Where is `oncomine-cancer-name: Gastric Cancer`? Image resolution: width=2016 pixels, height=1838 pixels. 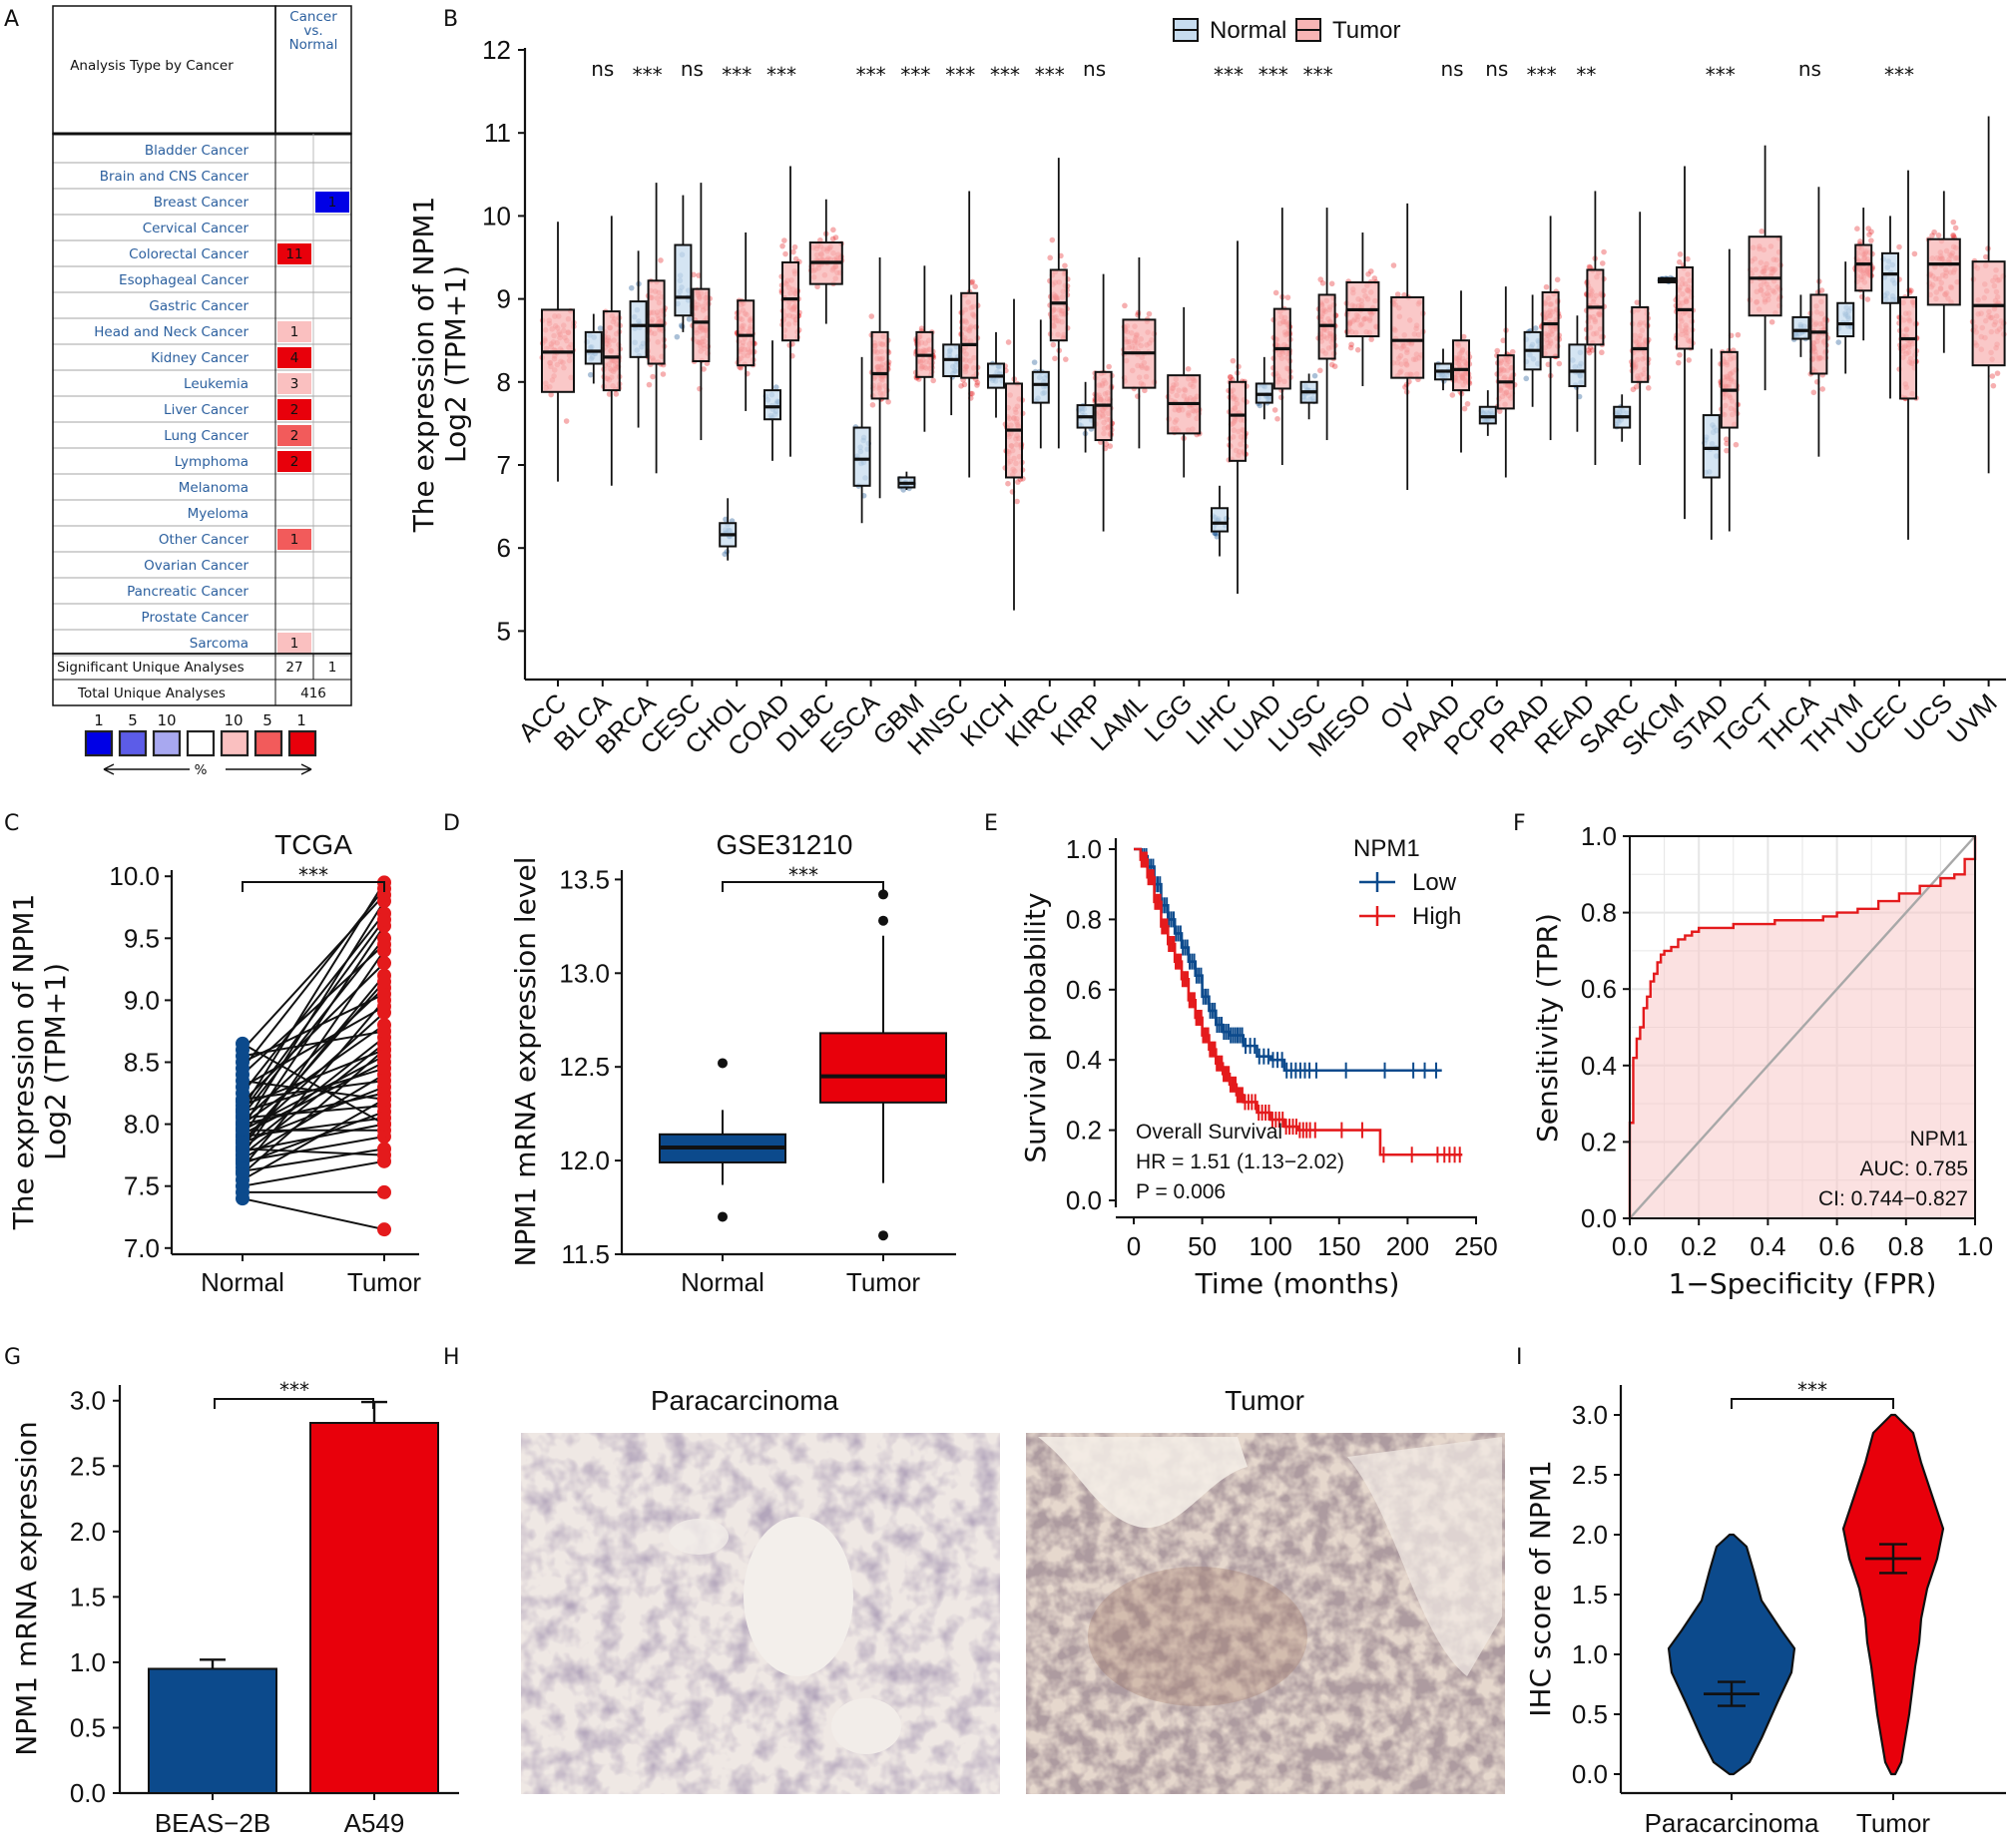
oncomine-cancer-name: Gastric Cancer is located at coordinates (199, 306).